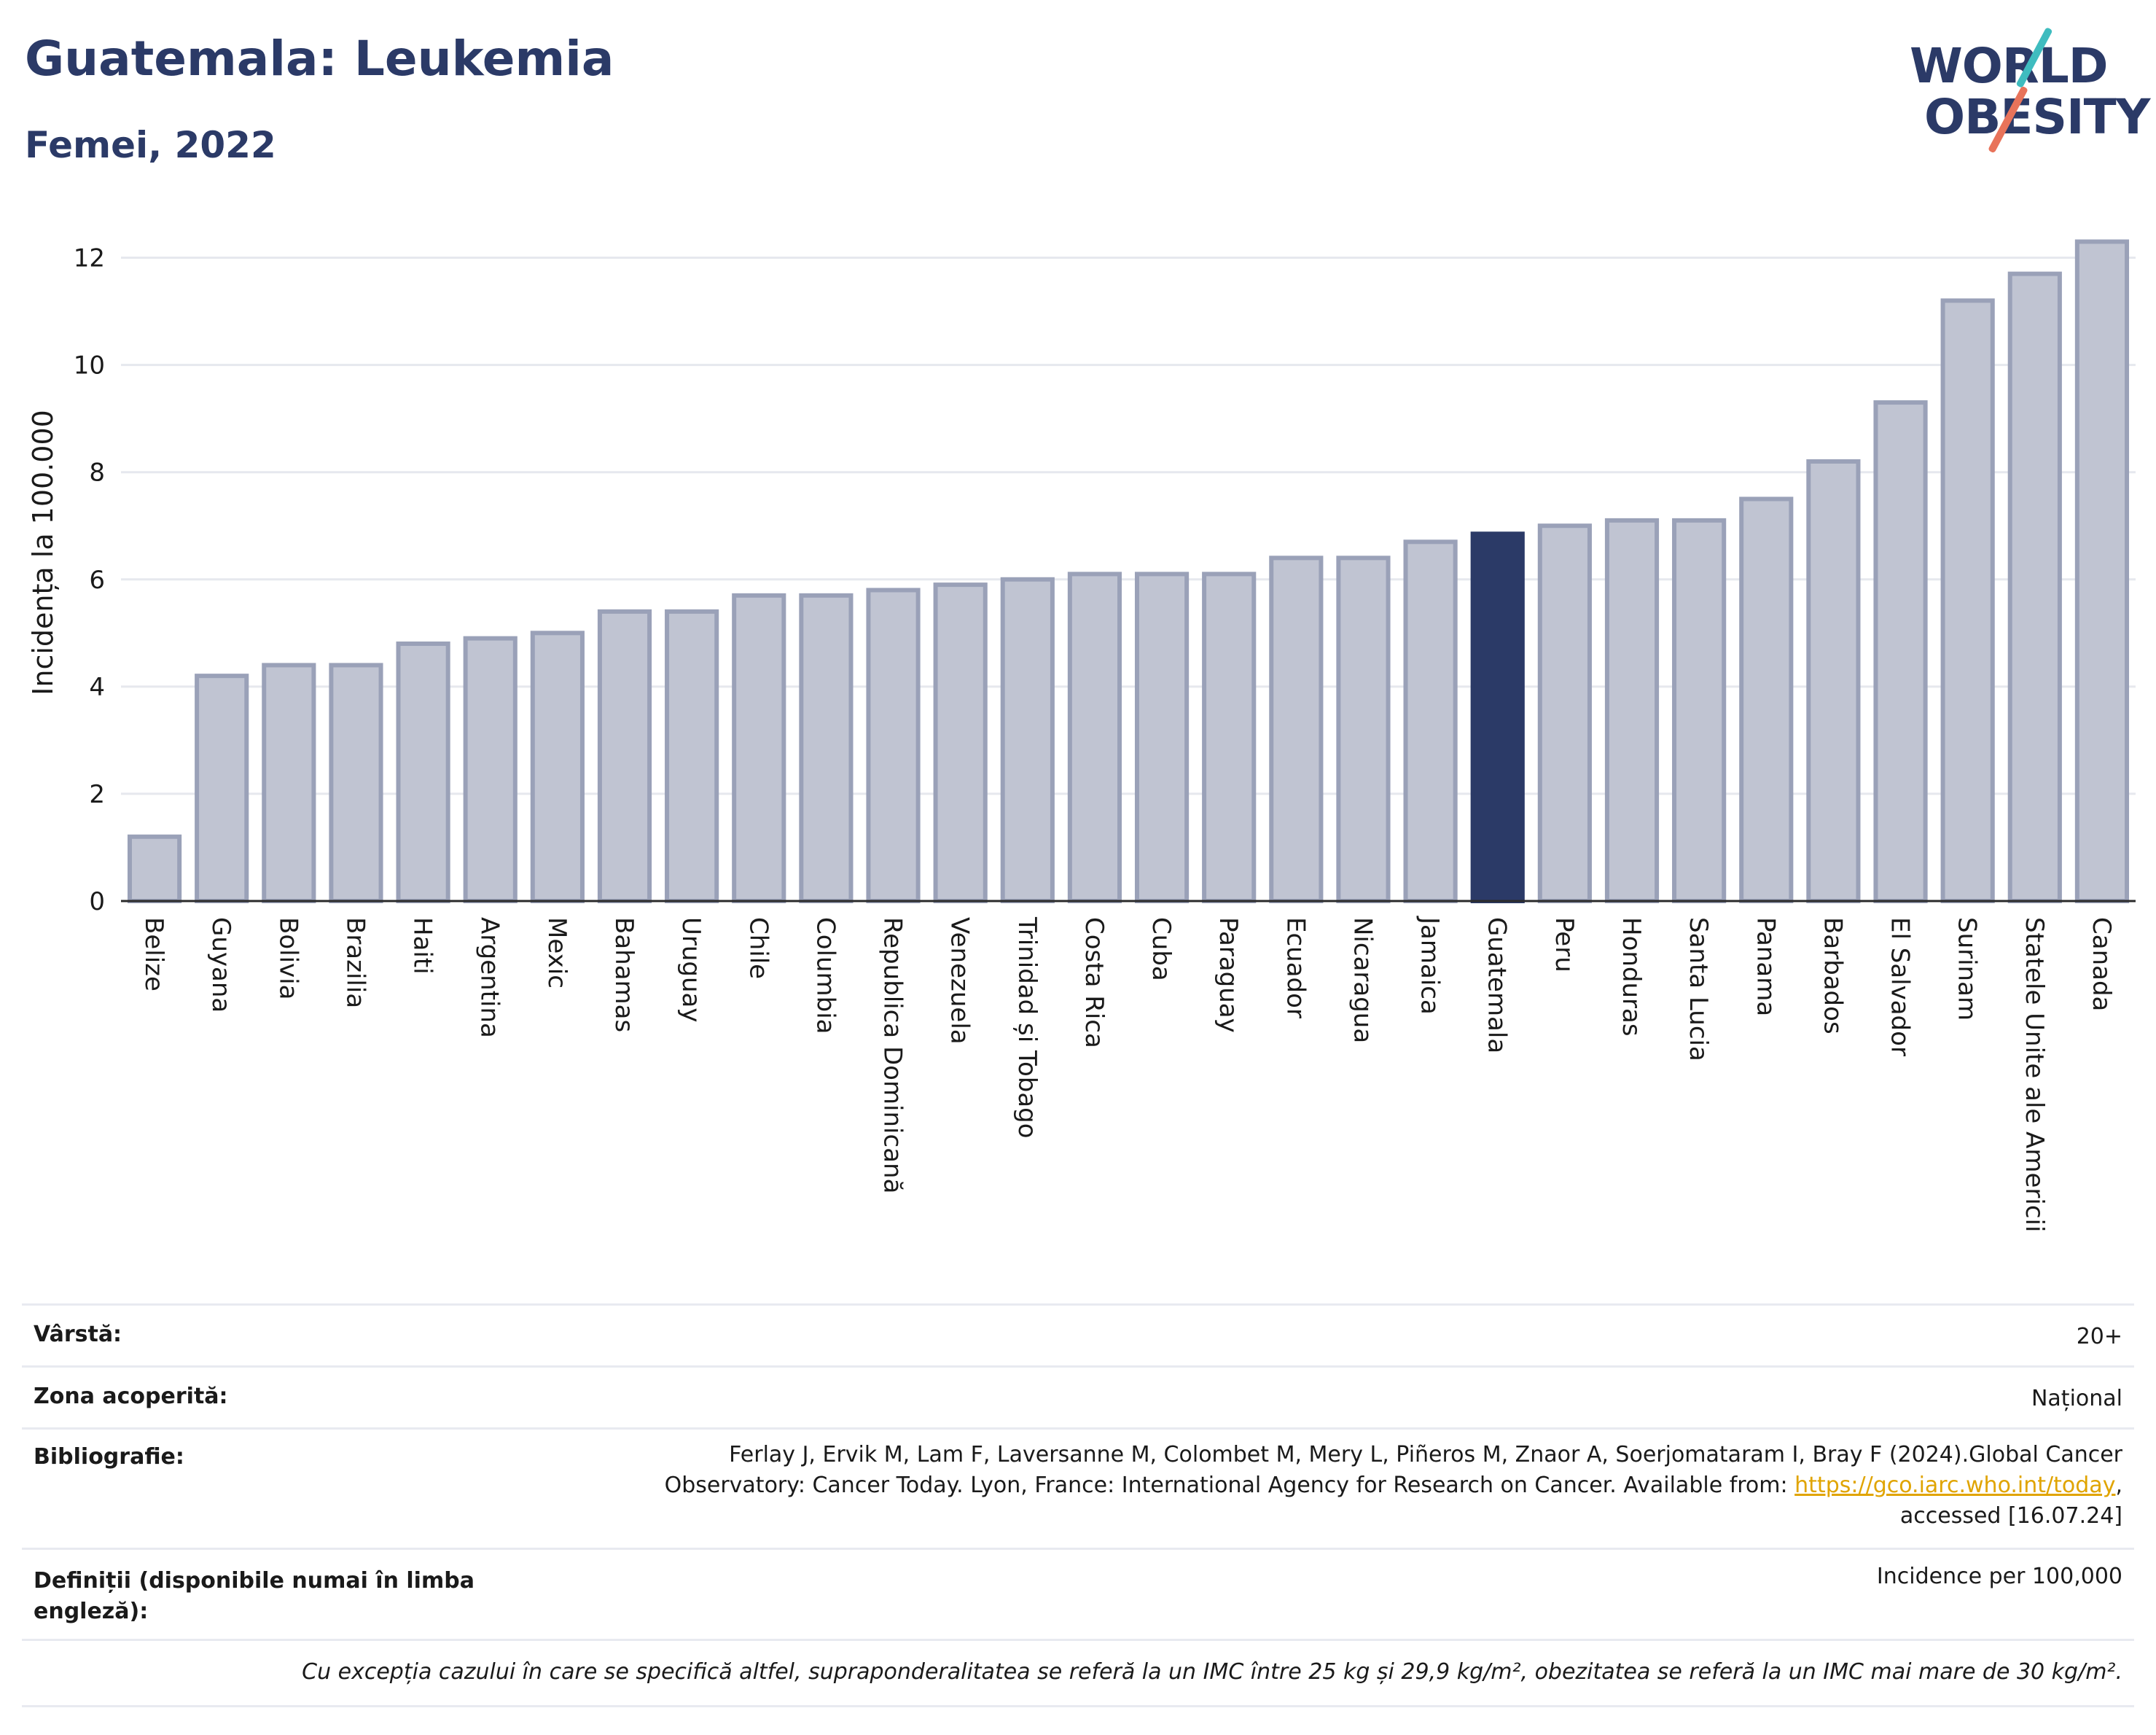 Image resolution: width=2156 pixels, height=1735 pixels. Describe the element at coordinates (43, 552) in the screenshot. I see `y-axis-label: Incidența la 100.000` at that location.